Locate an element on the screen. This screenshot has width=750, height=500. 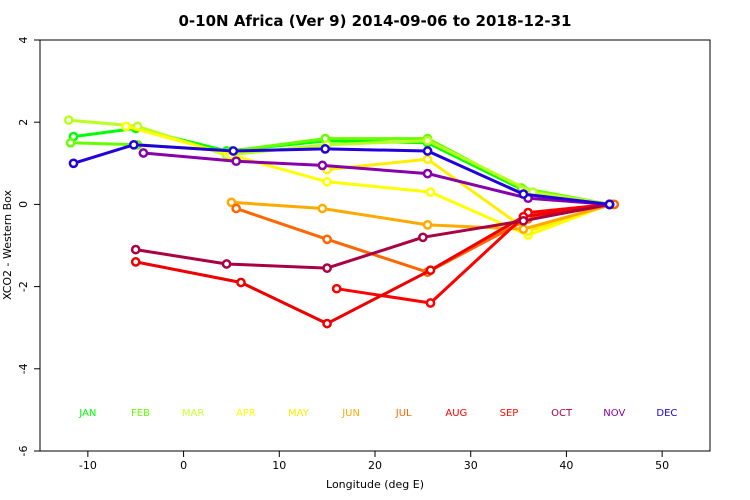
month-label: OCT is located at coordinates (562, 413).